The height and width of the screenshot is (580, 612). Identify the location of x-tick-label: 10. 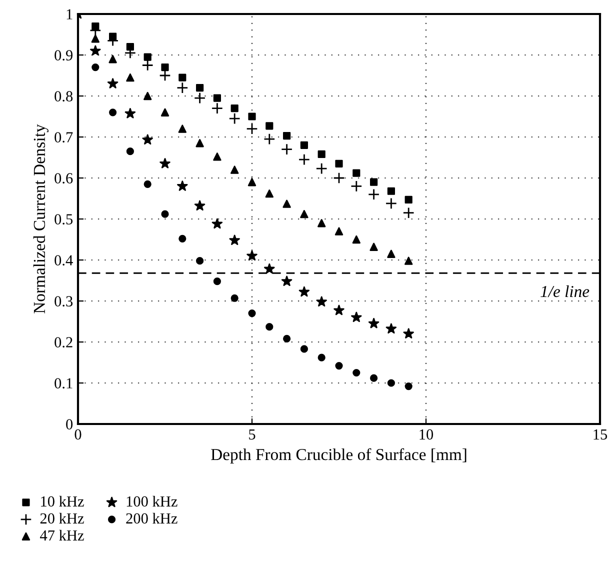
(427, 434).